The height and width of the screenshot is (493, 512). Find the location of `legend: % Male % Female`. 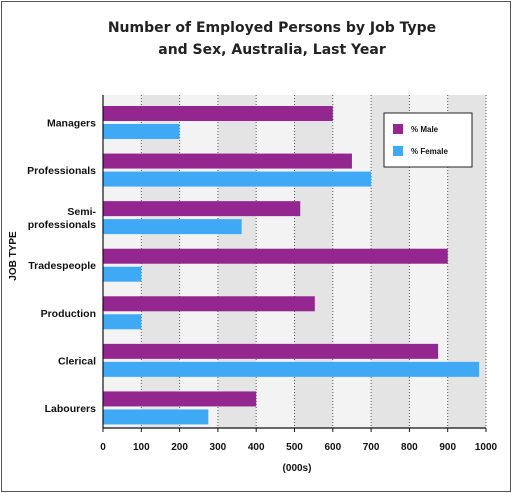

legend: % Male % Female is located at coordinates (428, 140).